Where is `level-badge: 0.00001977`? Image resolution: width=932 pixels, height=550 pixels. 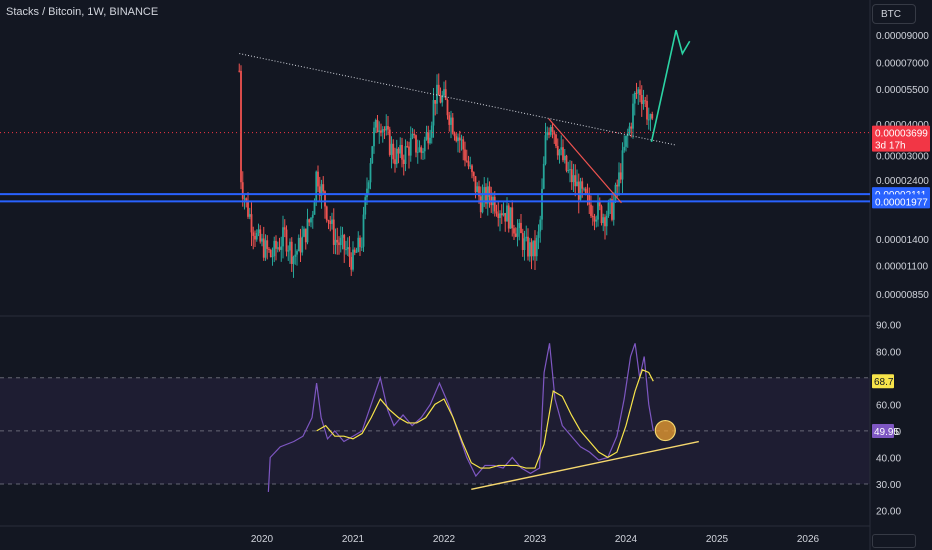 level-badge: 0.00001977 is located at coordinates (901, 202).